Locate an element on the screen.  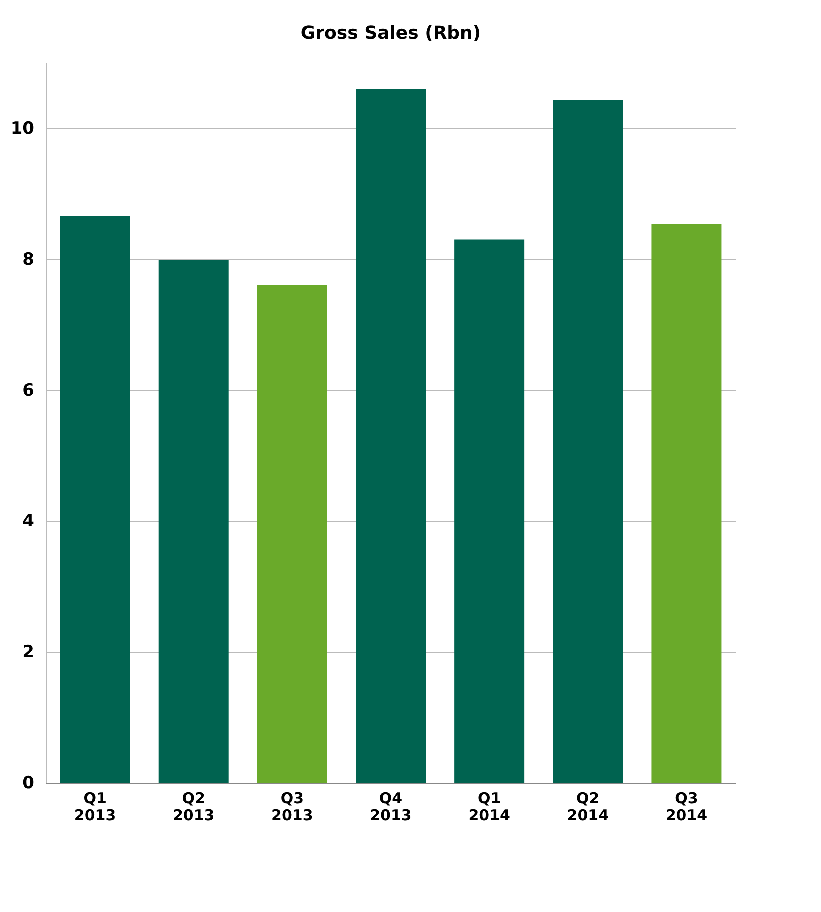
y-tick-label: 0 is located at coordinates (28, 784).